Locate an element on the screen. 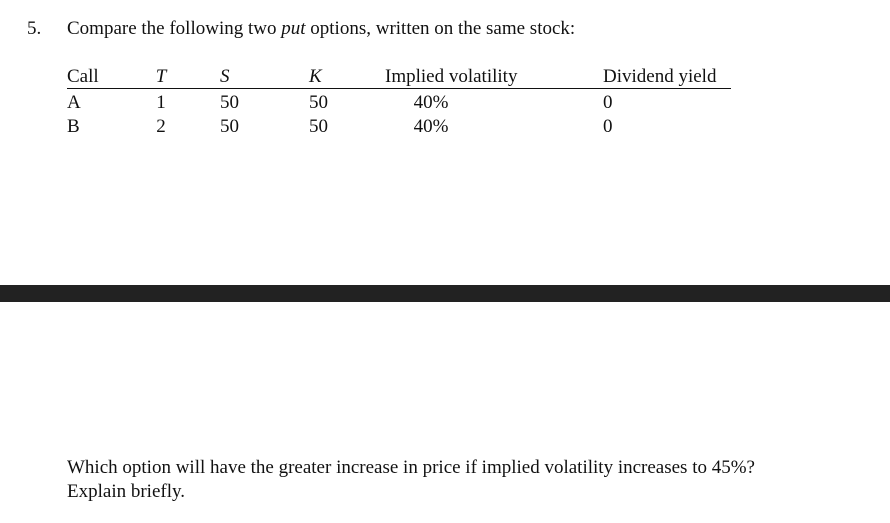 Image resolution: width=890 pixels, height=523 pixels. table-header: Call is located at coordinates (83, 76).